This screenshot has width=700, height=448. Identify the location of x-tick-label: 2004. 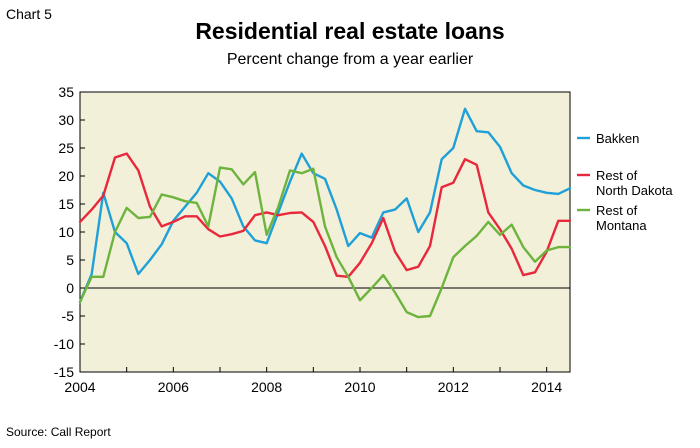
(79, 387).